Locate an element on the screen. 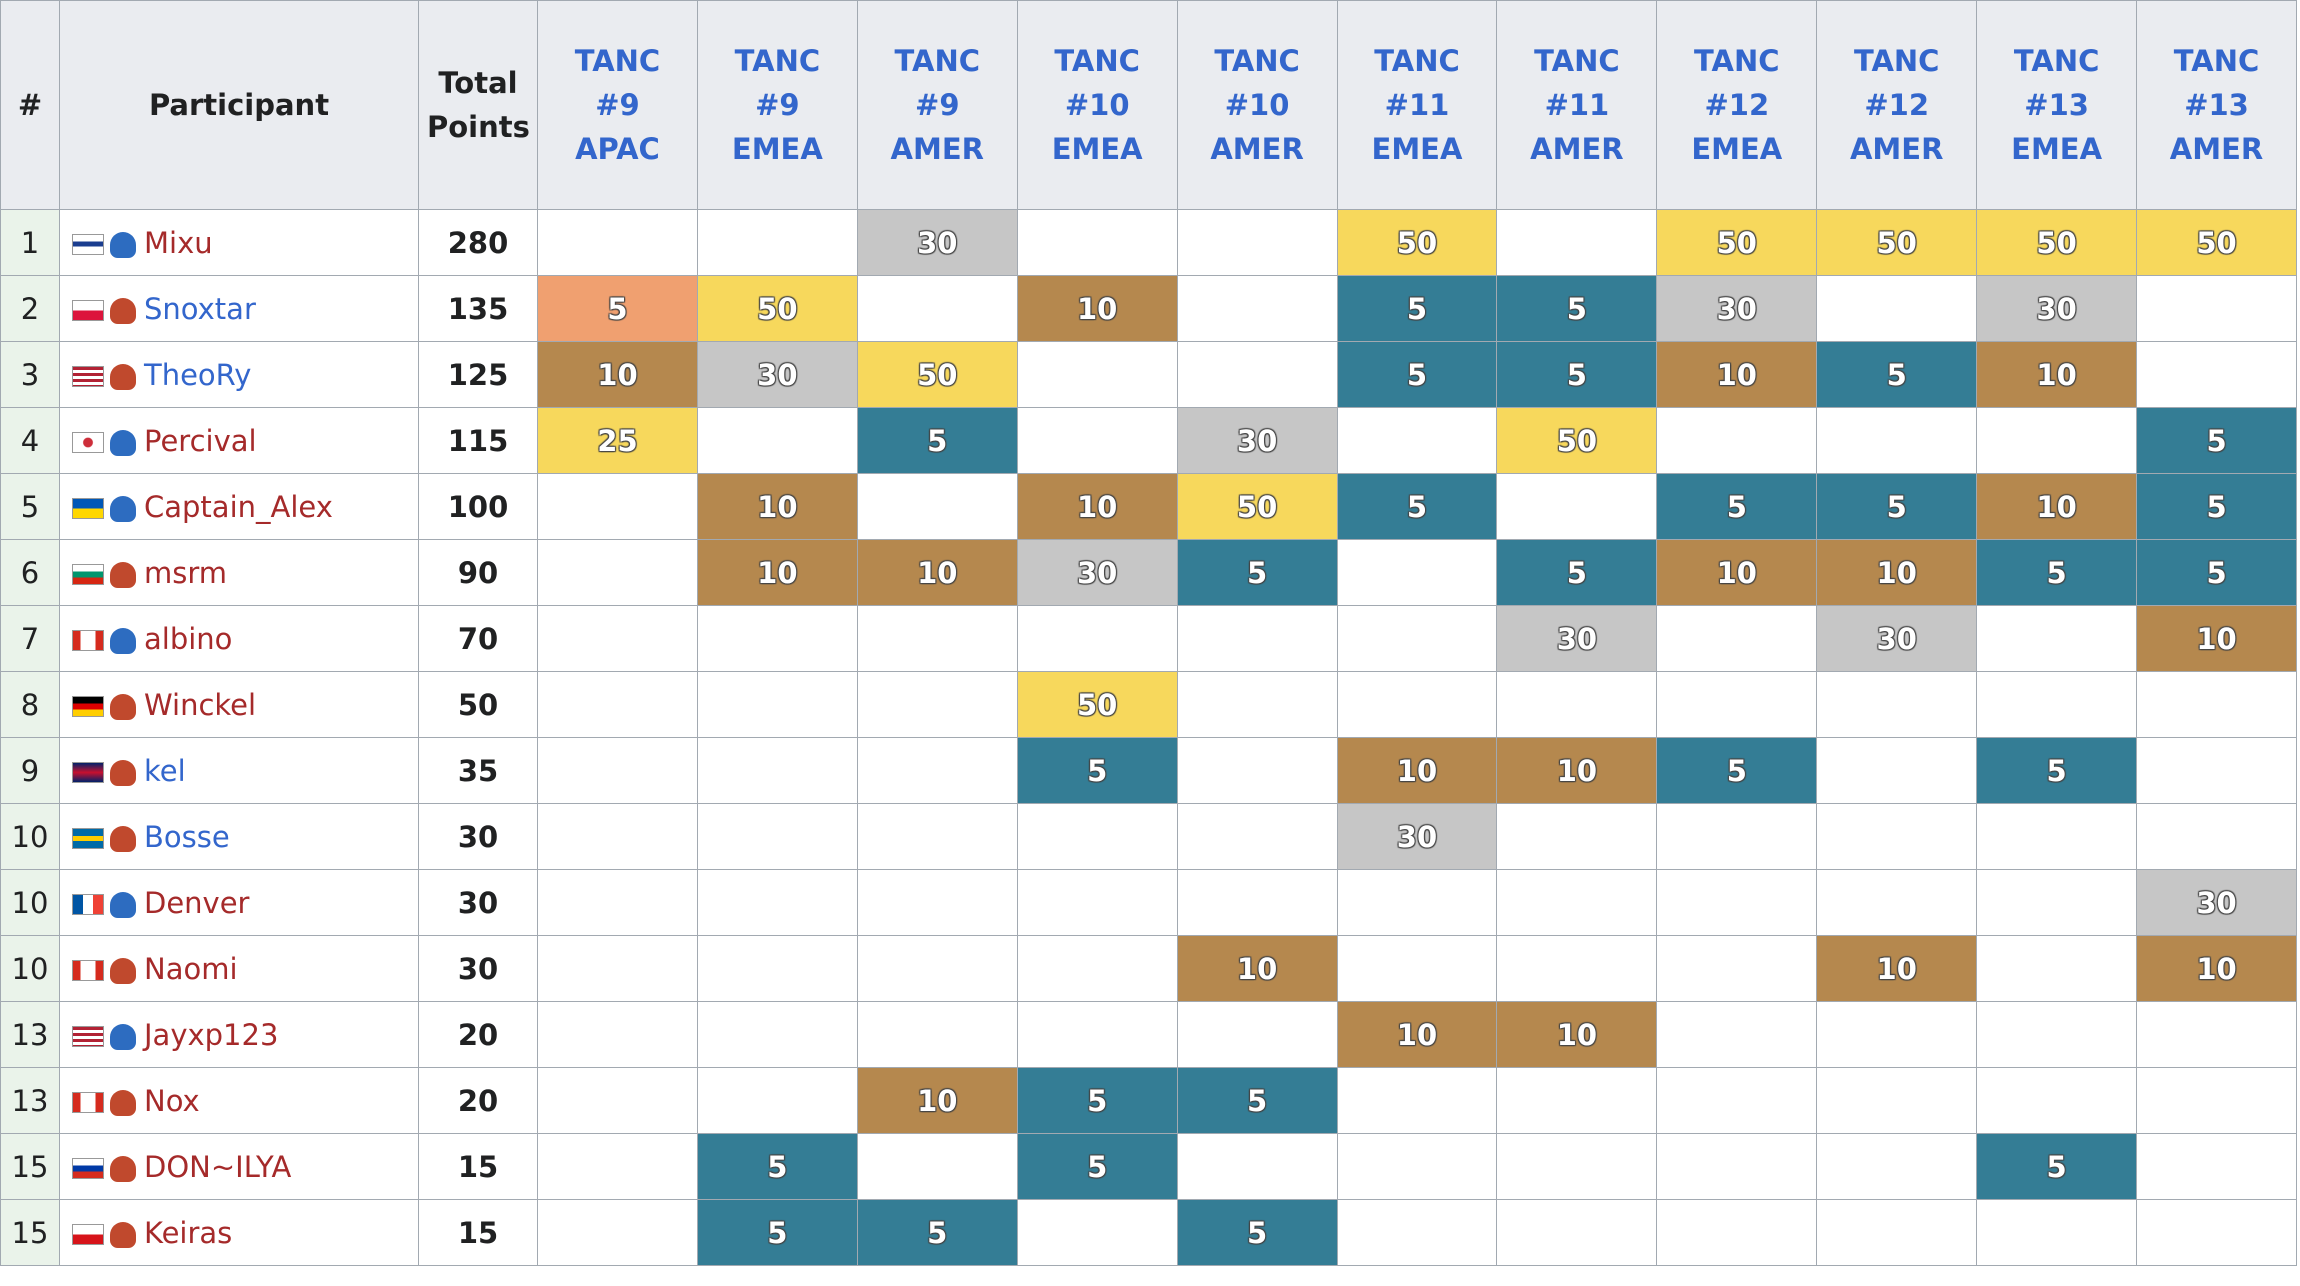  event-header: TANC #10 AMER is located at coordinates (1257, 105).